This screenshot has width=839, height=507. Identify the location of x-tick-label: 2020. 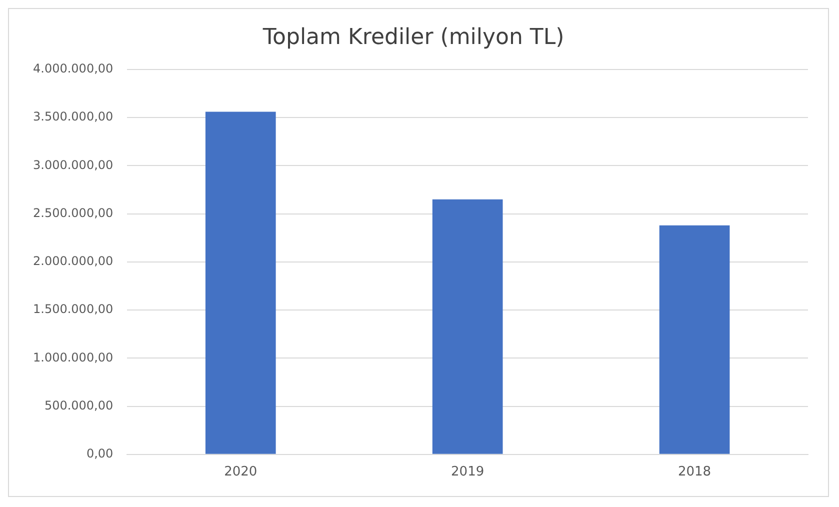
(241, 472).